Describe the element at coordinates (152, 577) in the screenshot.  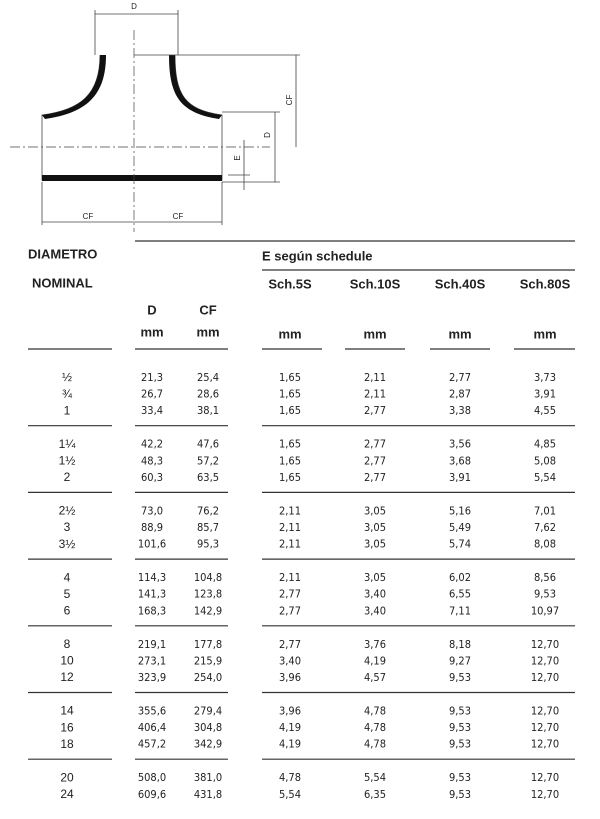
I see `cell: 114,3` at that location.